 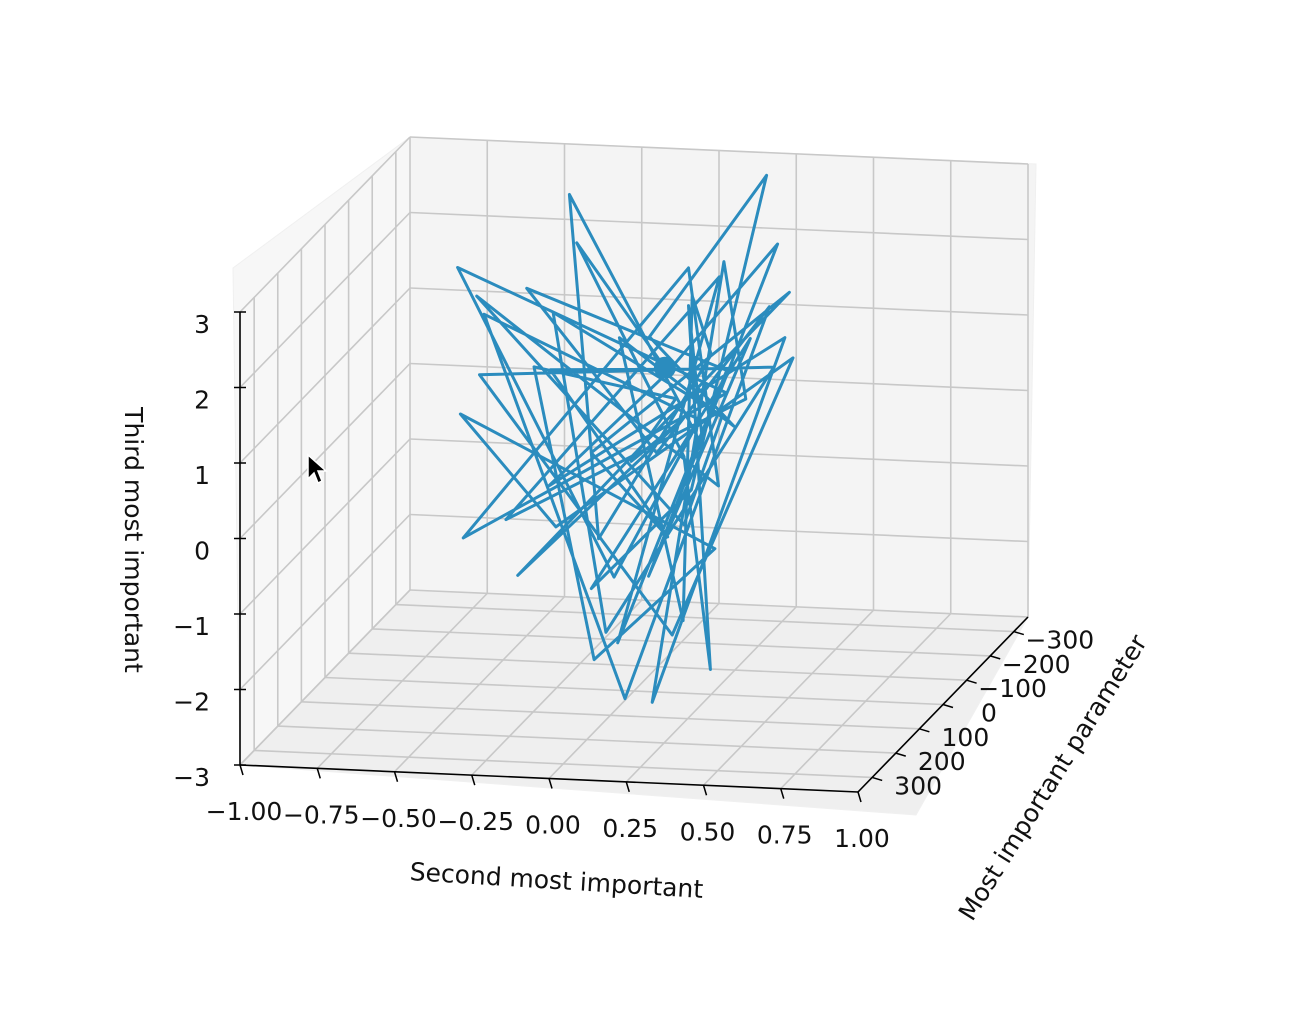 I want to click on z-tick-label: 1, so click(x=202, y=475).